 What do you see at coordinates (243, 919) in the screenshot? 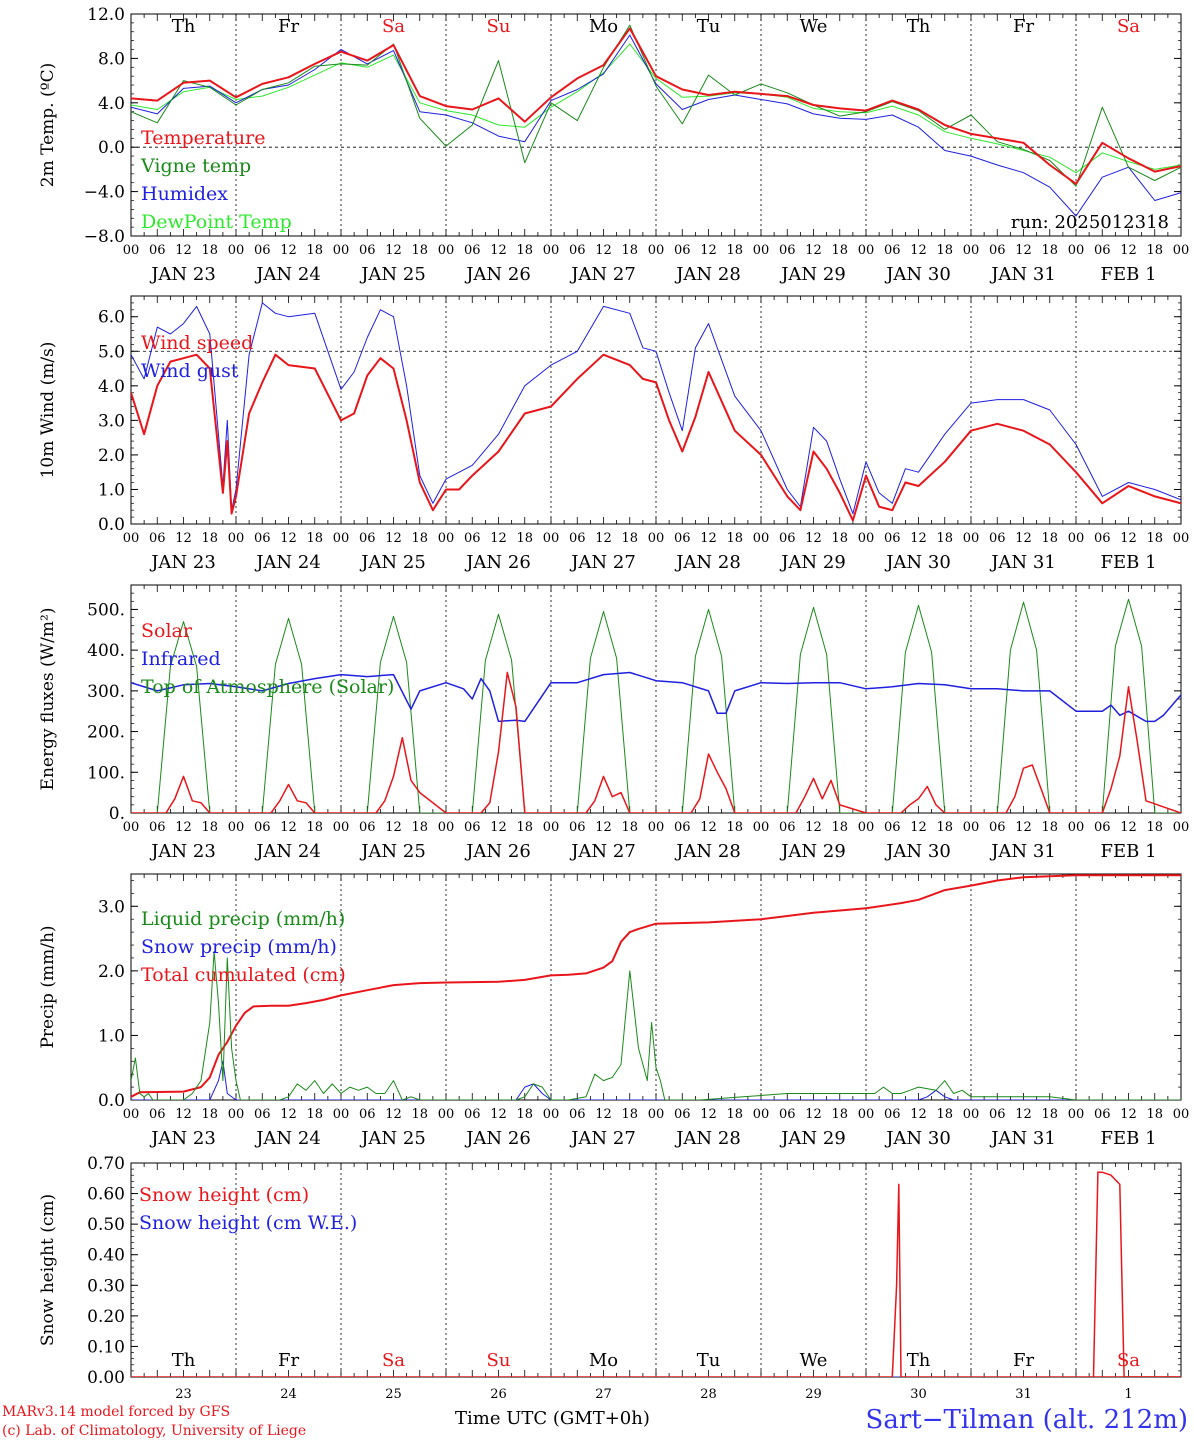
I see `legend-entry: Liquid precip (mm/h)` at bounding box center [243, 919].